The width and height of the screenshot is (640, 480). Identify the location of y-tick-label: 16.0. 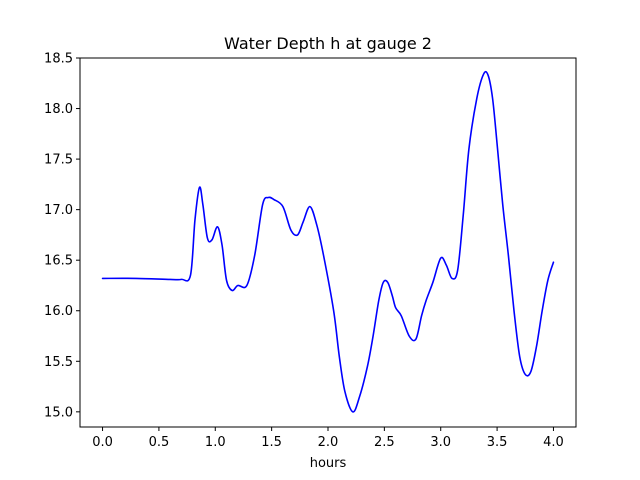
(58, 311).